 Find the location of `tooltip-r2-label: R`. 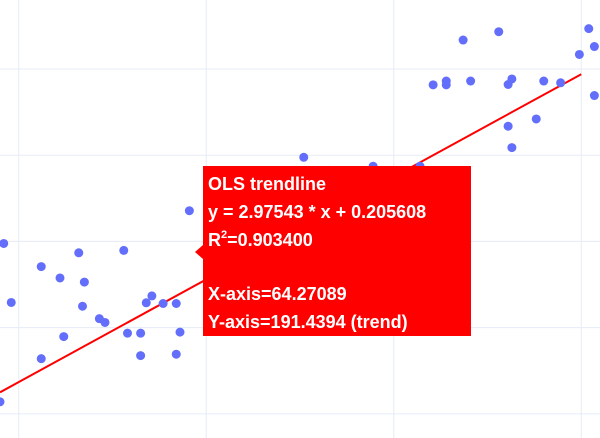

tooltip-r2-label: R is located at coordinates (214, 240).